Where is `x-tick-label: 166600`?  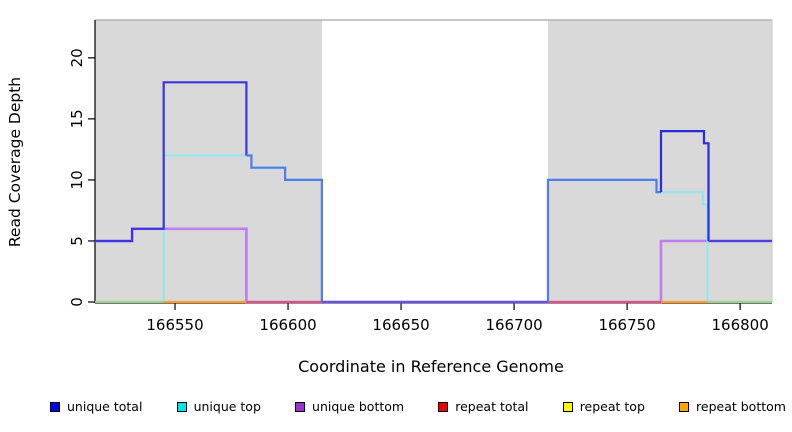
x-tick-label: 166600 is located at coordinates (287, 325).